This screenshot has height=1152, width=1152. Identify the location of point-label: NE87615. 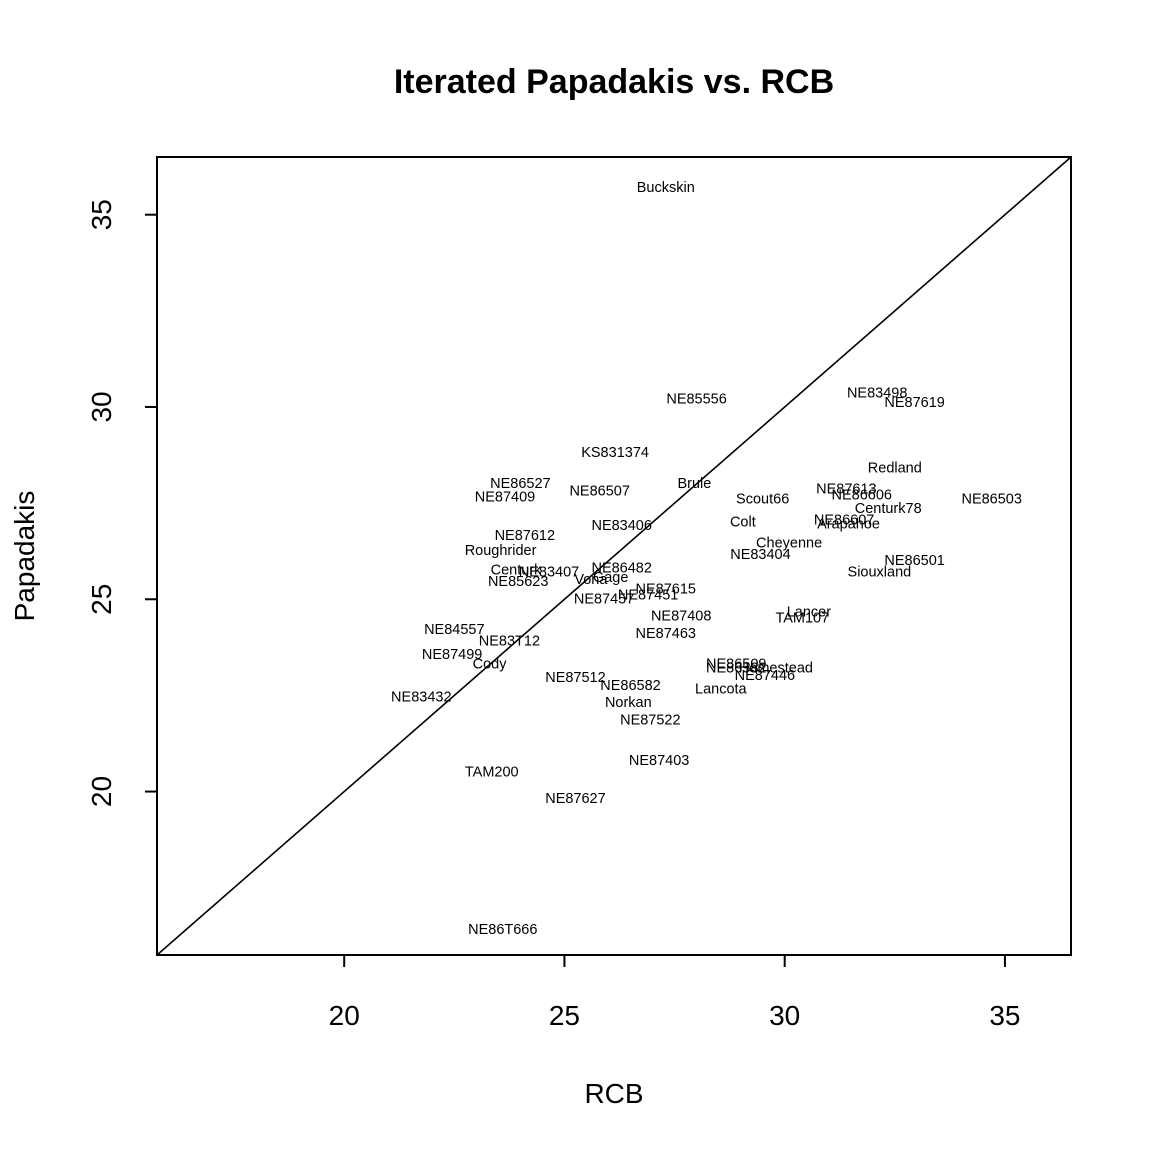
(666, 590).